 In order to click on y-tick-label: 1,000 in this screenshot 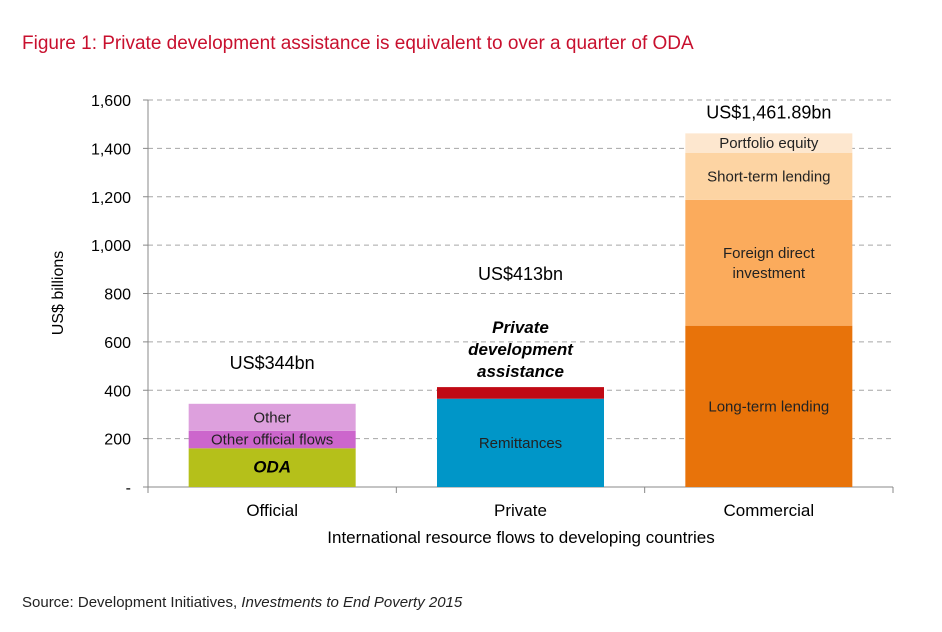, I will do `click(111, 246)`.